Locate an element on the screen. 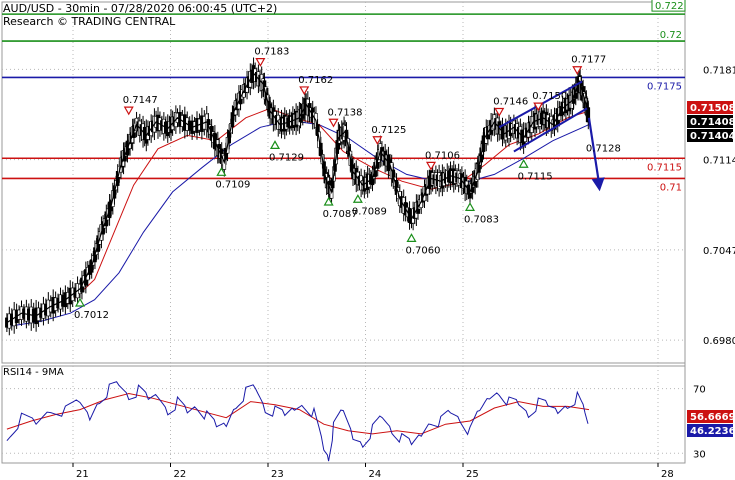  price-axis-tick-0.7047: 0.7047 is located at coordinates (719, 251).